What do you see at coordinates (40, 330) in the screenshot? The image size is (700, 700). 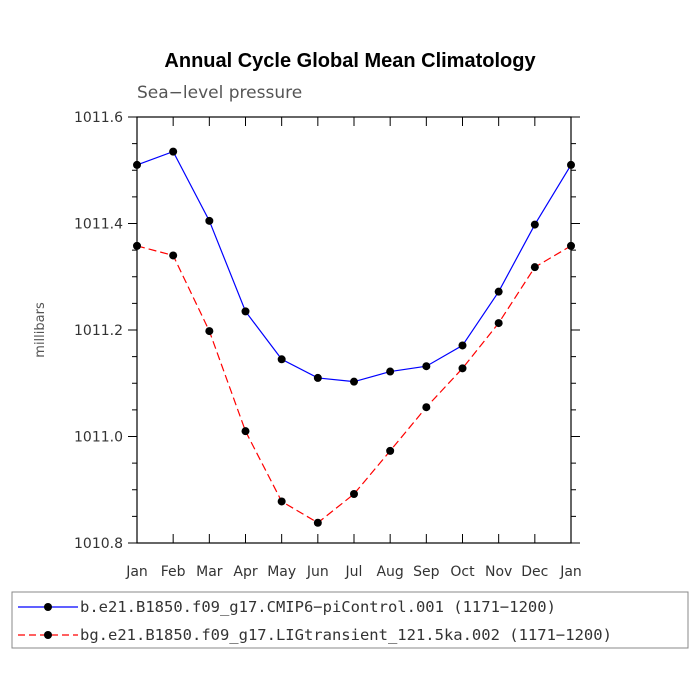 I see `y-axis-label: millibars` at bounding box center [40, 330].